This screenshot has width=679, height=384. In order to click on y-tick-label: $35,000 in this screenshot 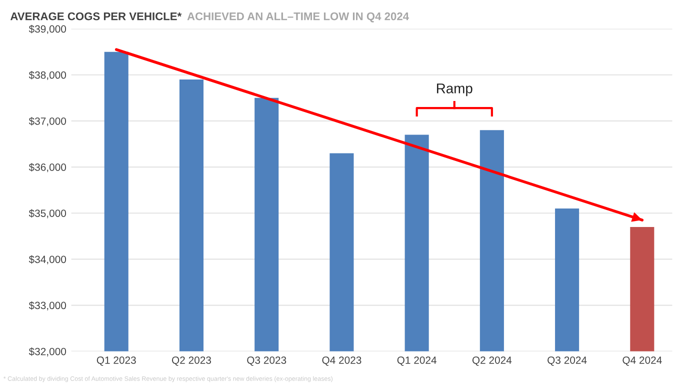, I will do `click(47, 213)`.